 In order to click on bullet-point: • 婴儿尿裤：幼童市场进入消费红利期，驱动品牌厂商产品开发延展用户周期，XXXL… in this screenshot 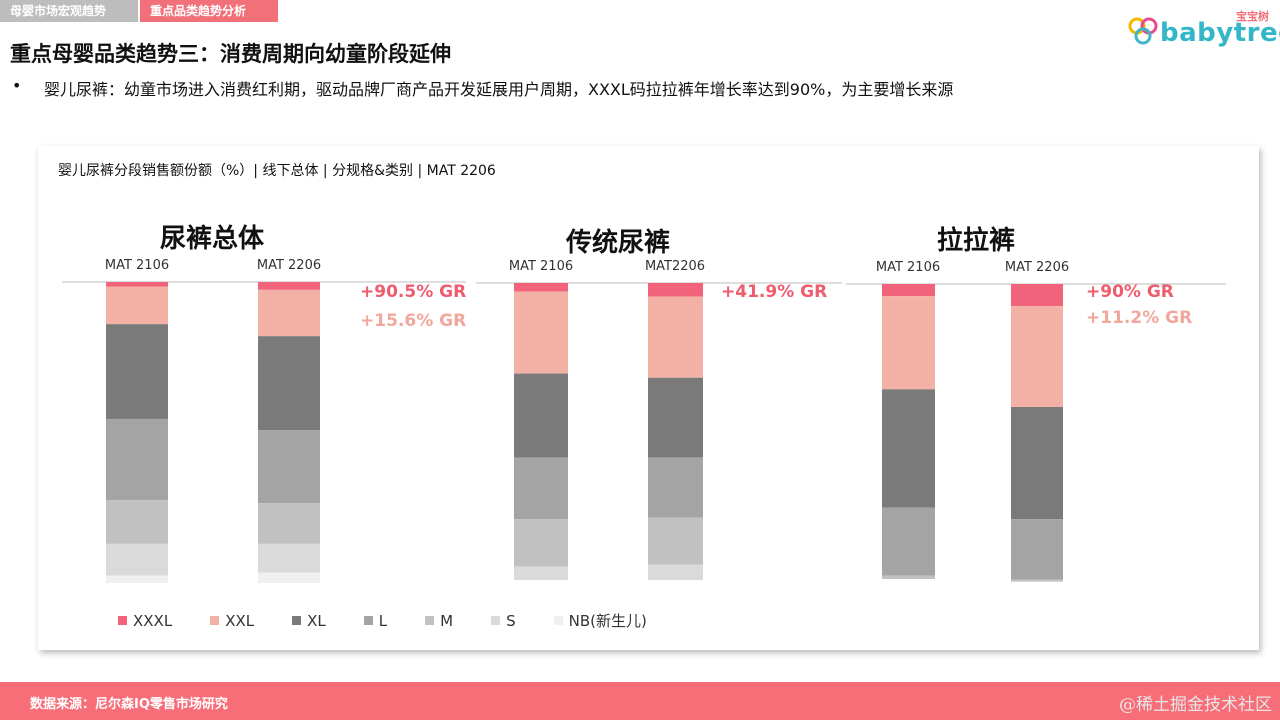, I will do `click(482, 88)`.